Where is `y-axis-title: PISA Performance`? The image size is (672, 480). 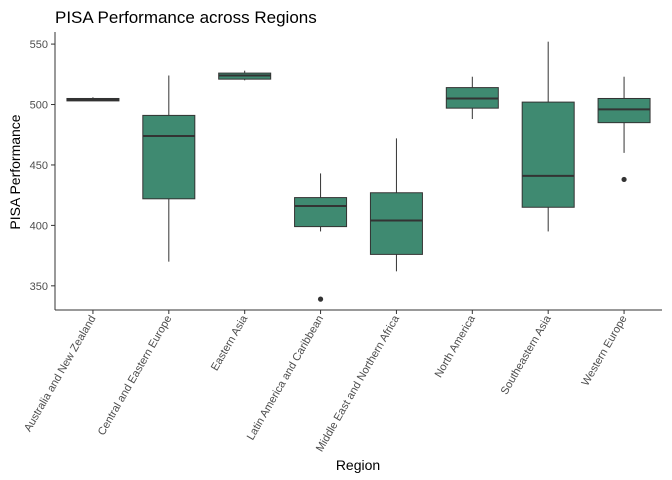
y-axis-title: PISA Performance is located at coordinates (15, 171).